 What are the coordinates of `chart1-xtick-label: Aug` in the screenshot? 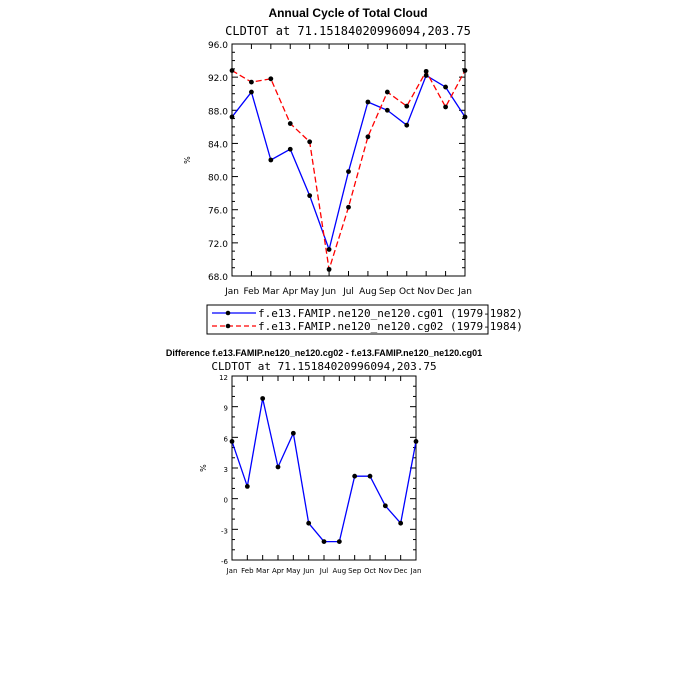 It's located at (368, 292).